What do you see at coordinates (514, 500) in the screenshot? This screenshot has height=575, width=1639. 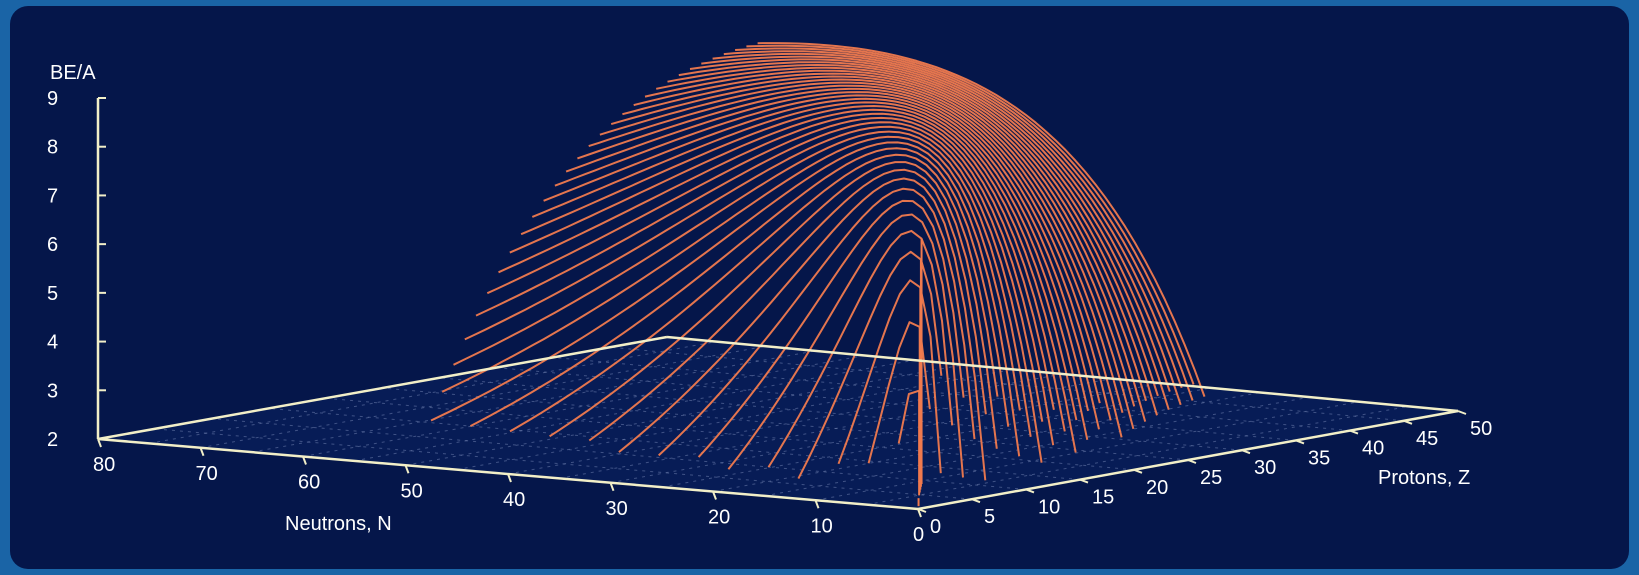 I see `n-tick-label: 40` at bounding box center [514, 500].